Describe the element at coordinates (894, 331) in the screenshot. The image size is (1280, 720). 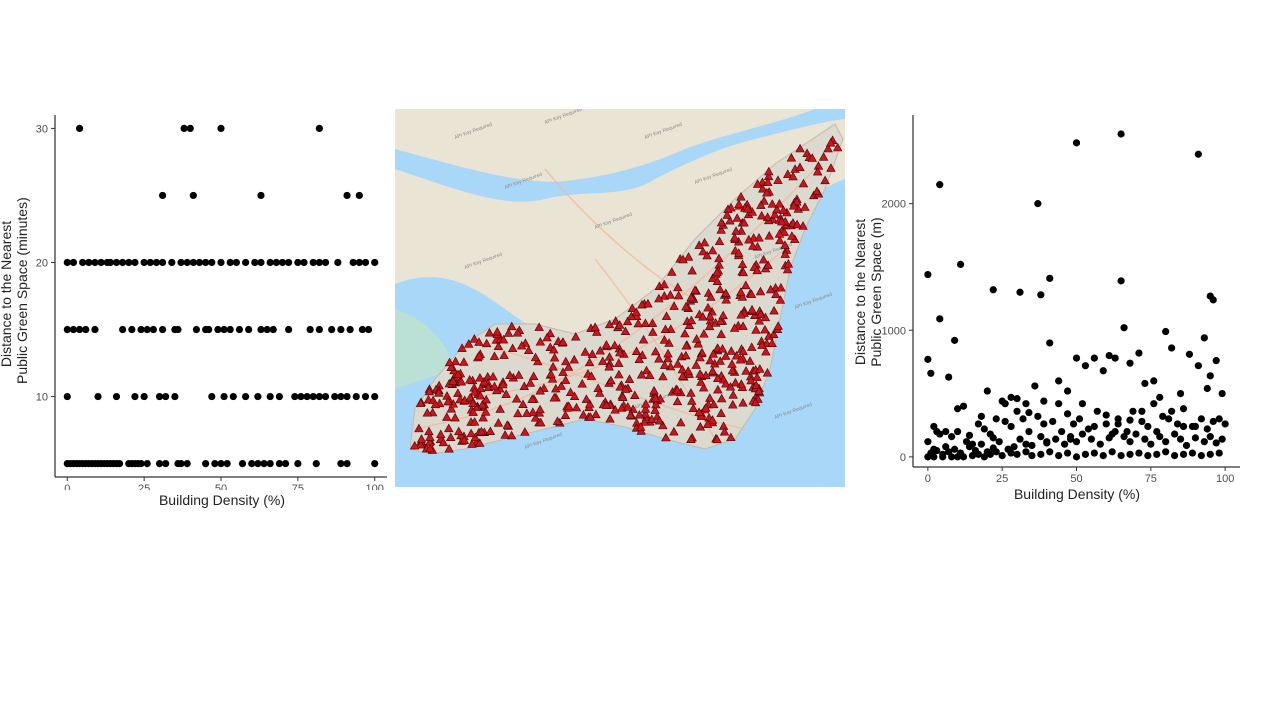
I see `y-tick-label: 1000` at that location.